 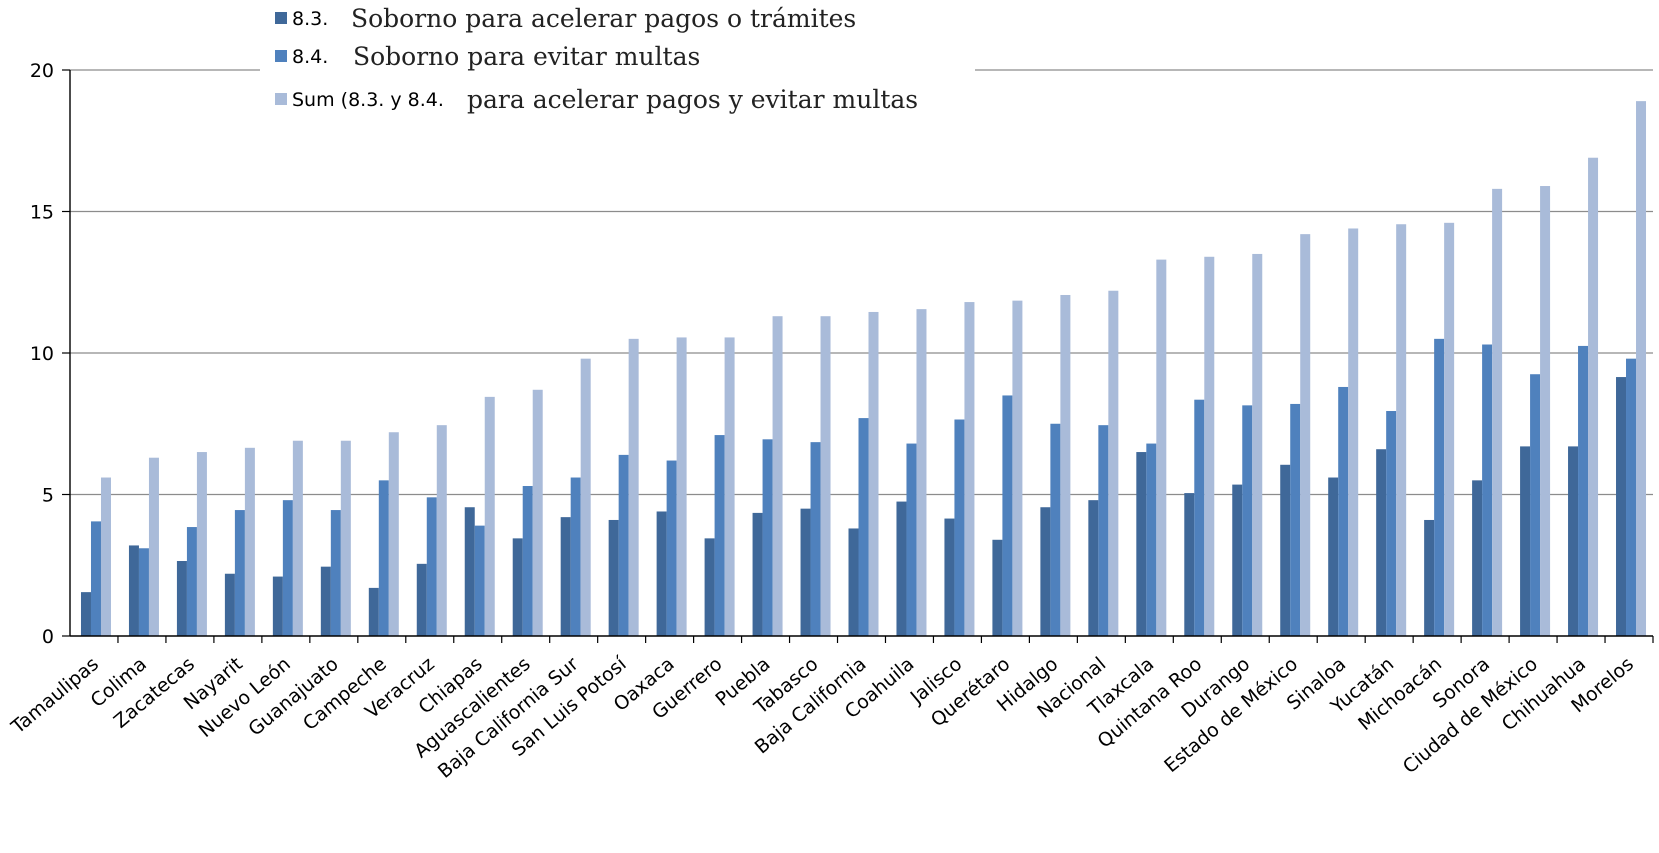 I want to click on y-tick-label: 5, so click(x=48, y=496).